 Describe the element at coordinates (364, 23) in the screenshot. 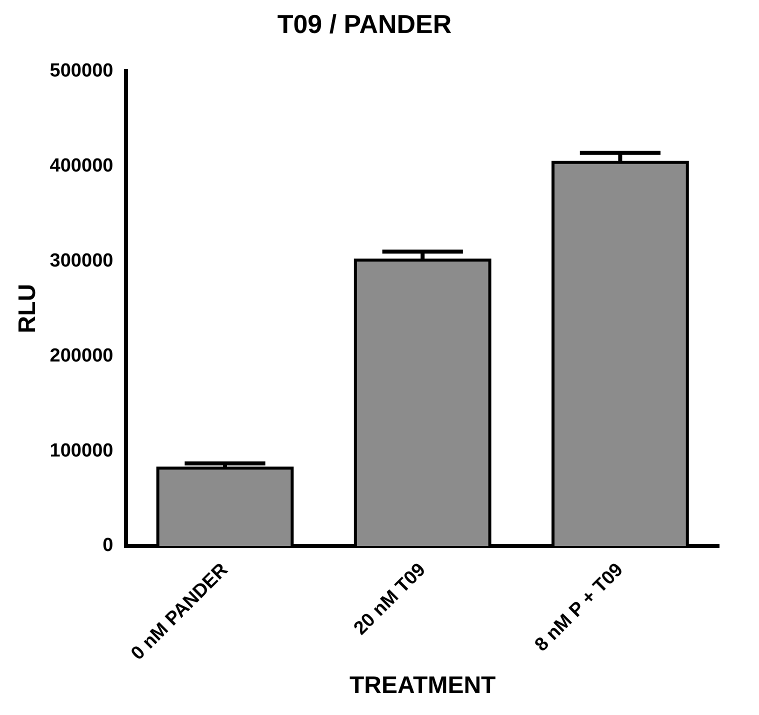

I see `chart-title: T09 / PANDER` at that location.